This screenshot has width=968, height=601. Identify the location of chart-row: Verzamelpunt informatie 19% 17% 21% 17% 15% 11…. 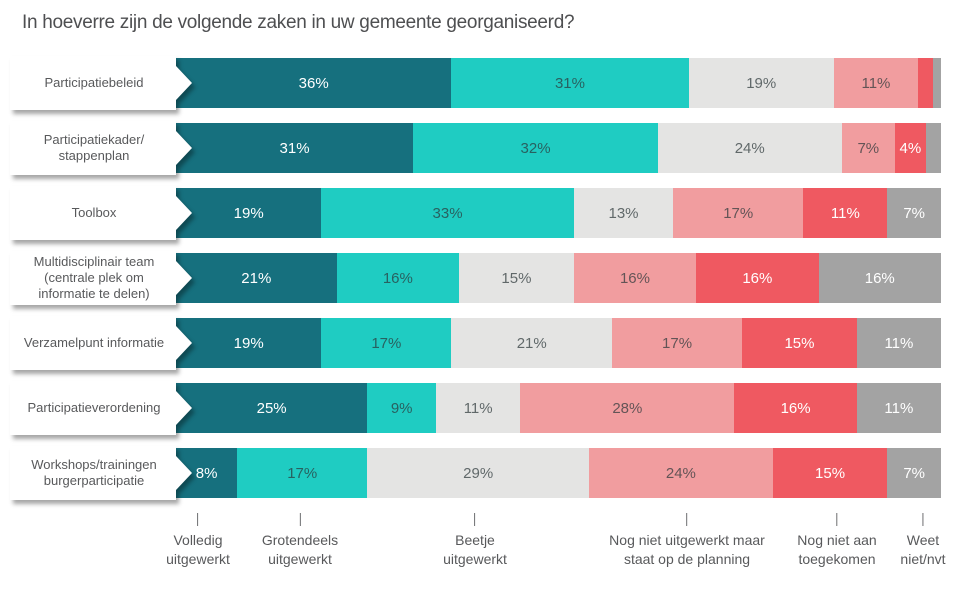
(470, 343).